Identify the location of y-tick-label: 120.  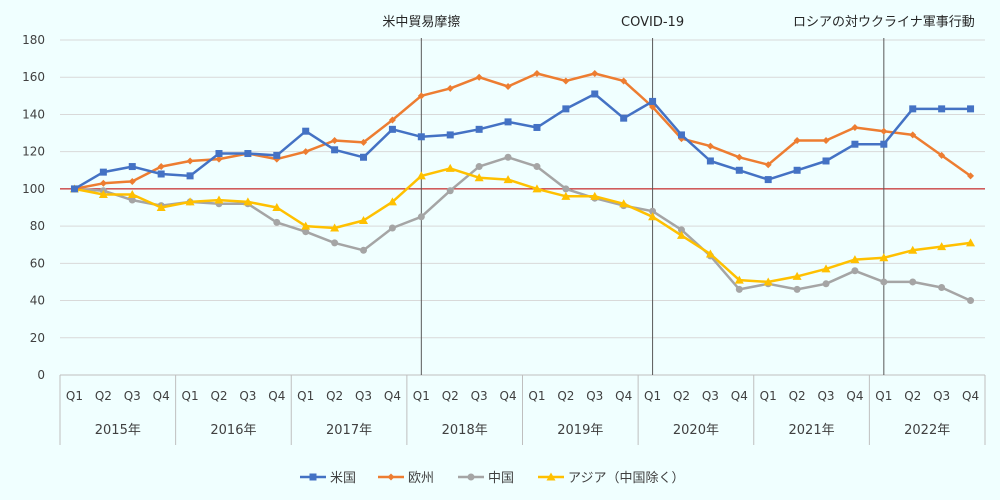
(33, 152).